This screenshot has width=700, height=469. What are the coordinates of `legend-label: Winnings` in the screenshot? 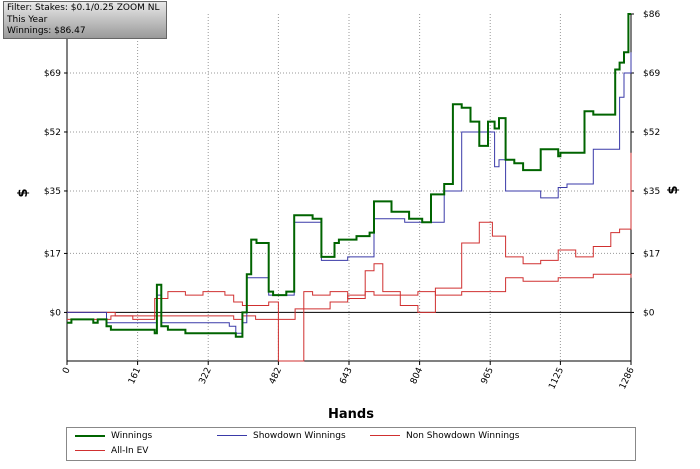 It's located at (132, 436).